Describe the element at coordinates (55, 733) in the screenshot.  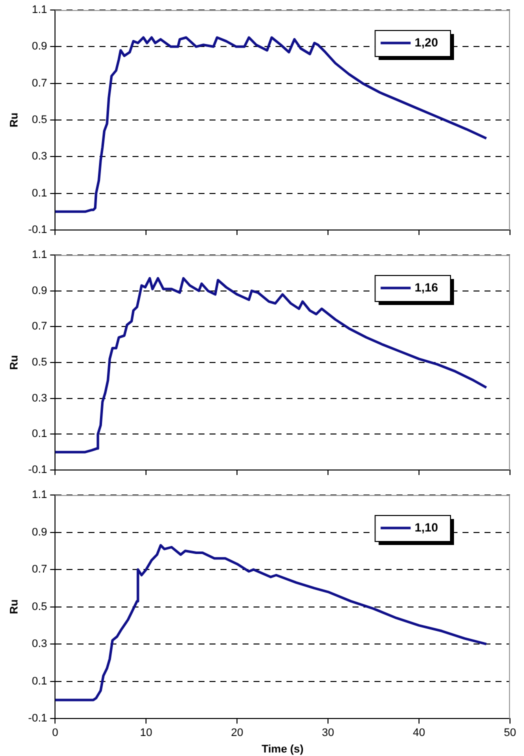
I see `x-tick-label: 0` at that location.